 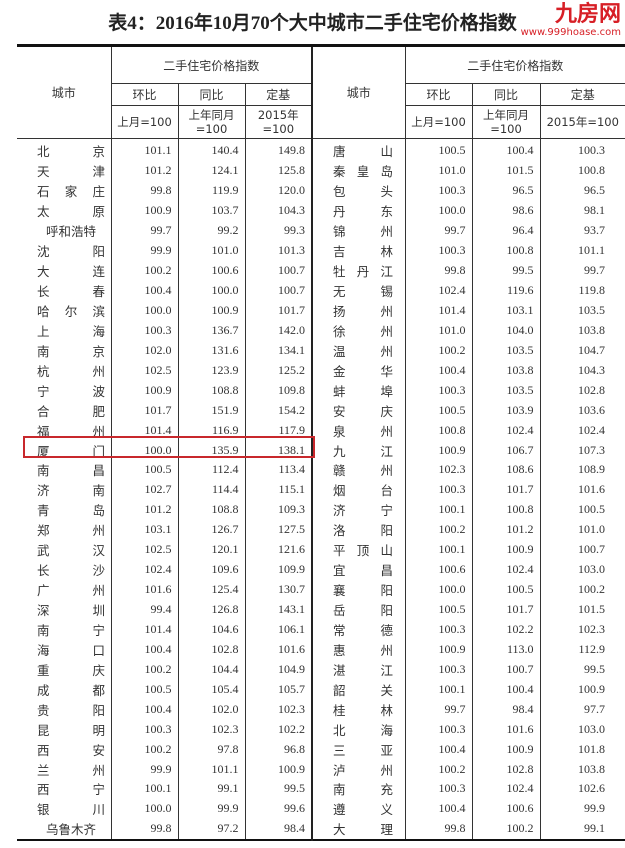 I want to click on tongbi-value: 100.9, so click(x=506, y=549).